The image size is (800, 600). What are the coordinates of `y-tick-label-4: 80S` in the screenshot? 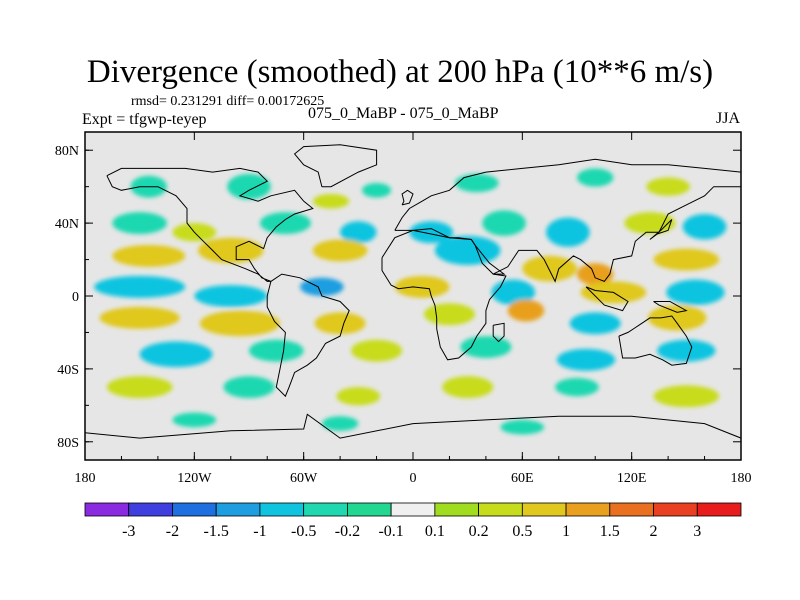 It's located at (68, 443).